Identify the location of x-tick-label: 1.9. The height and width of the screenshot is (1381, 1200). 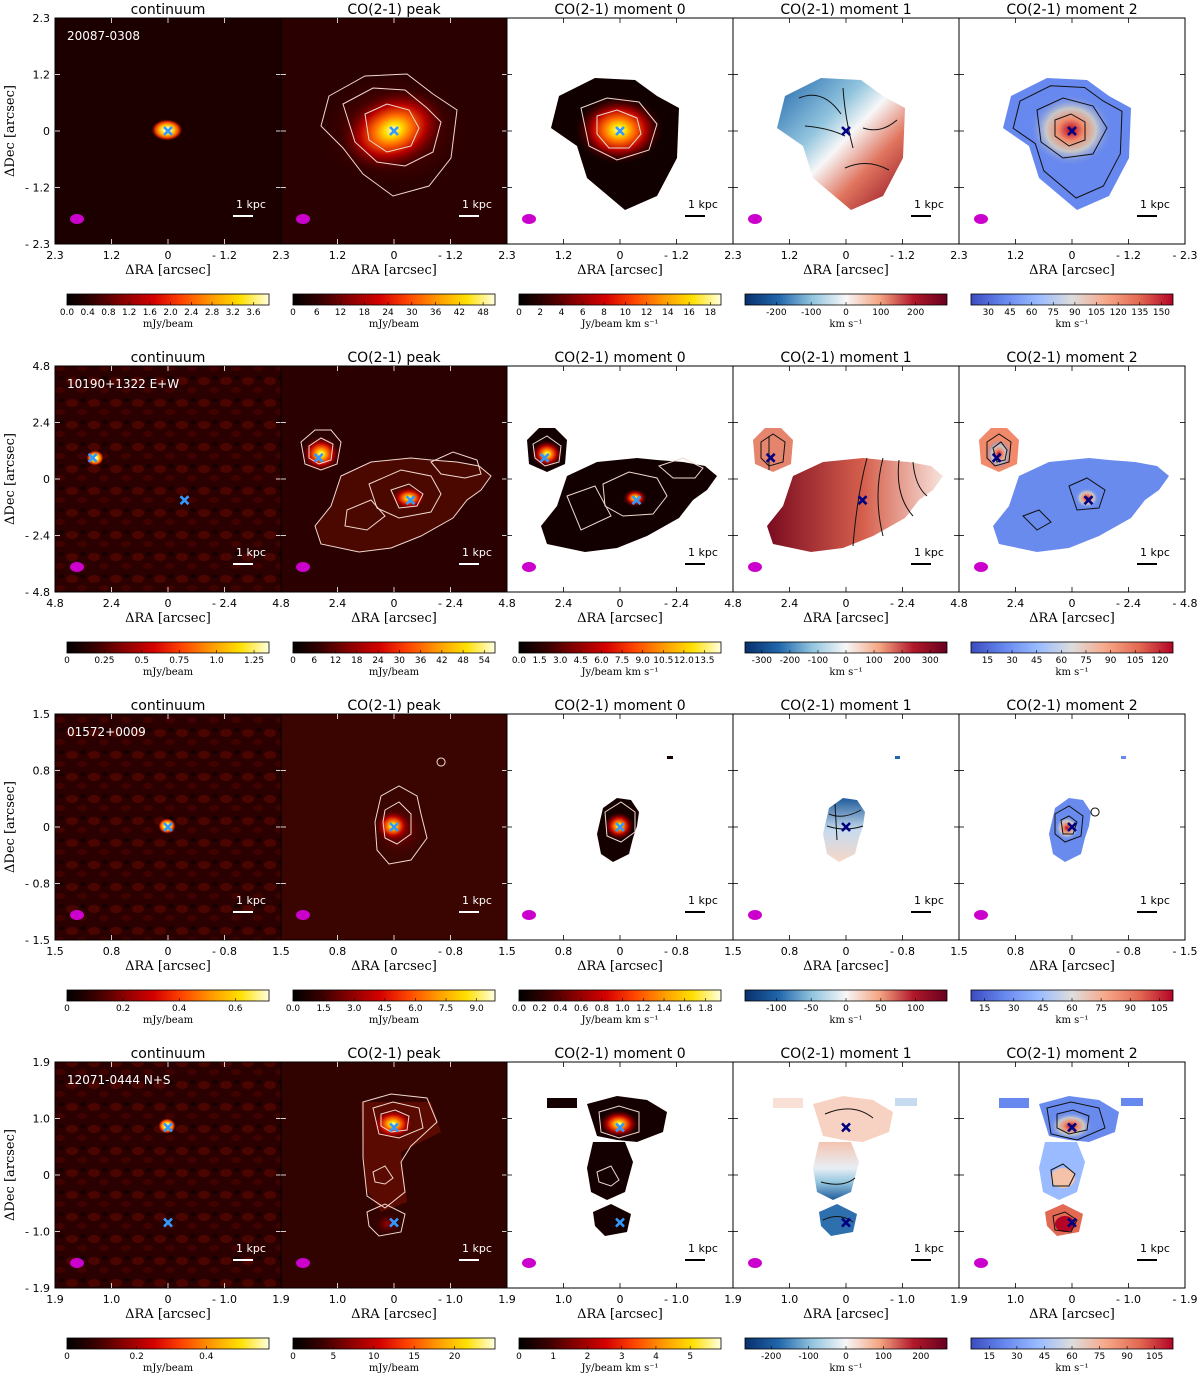
(733, 1299).